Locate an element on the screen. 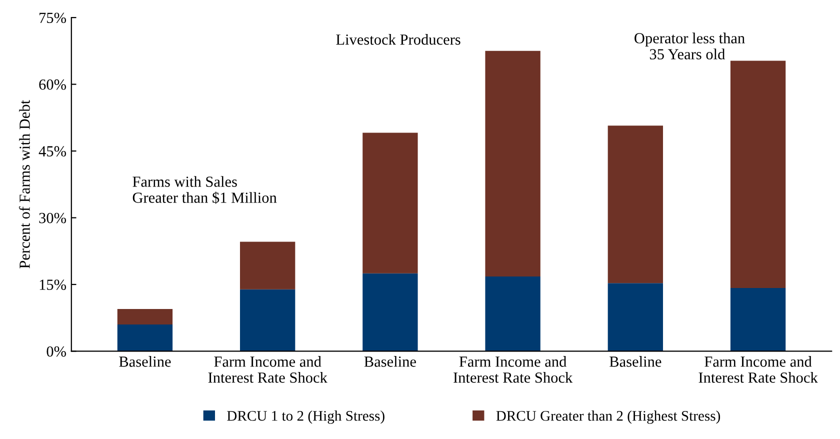 The height and width of the screenshot is (439, 840). y-tick-label: 15% is located at coordinates (53, 285).